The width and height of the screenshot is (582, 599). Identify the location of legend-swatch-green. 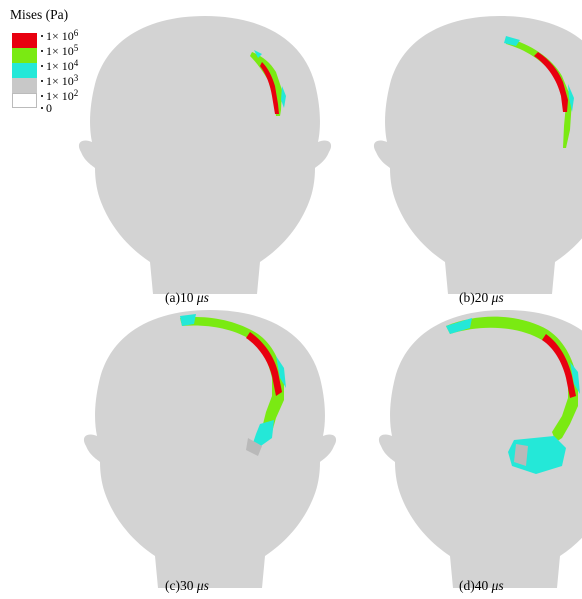
(24, 55).